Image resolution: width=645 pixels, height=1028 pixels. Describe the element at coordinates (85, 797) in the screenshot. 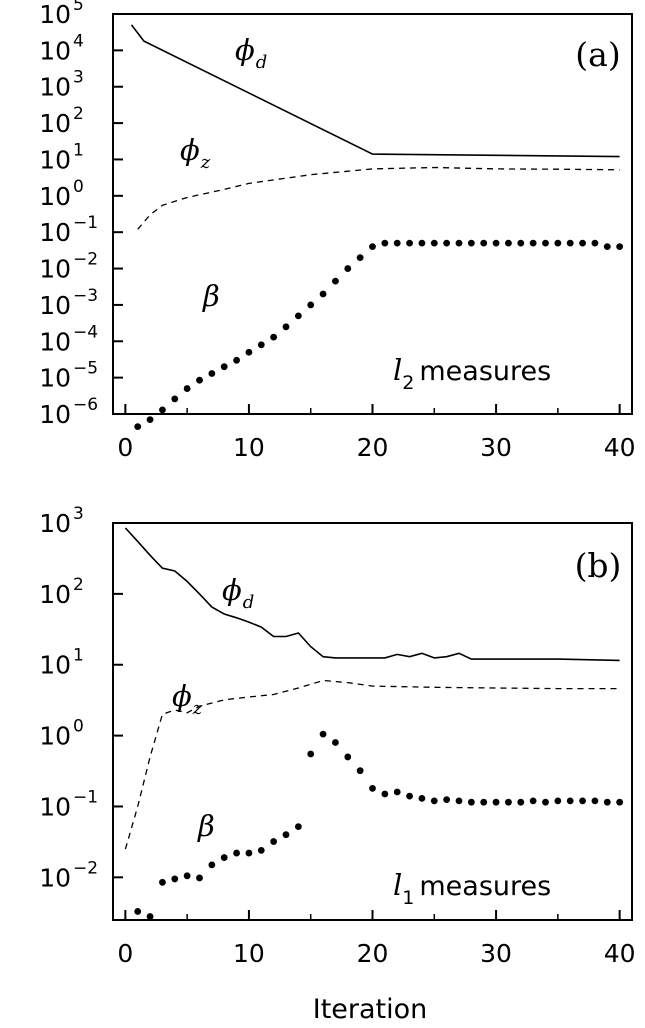

I see `y-tick-exponent: −1` at that location.